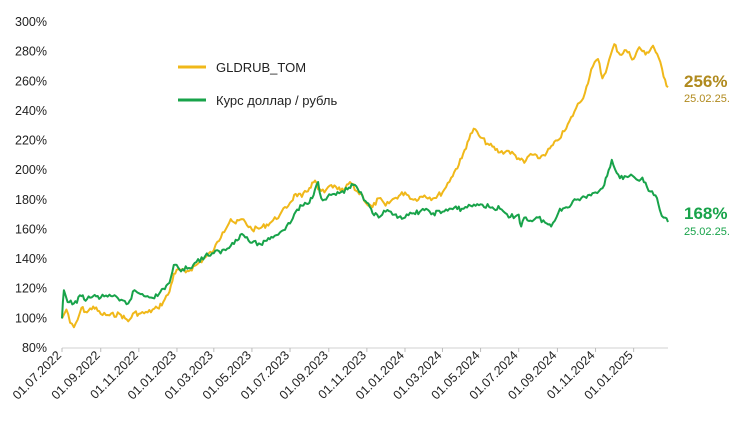 The image size is (750, 426). Describe the element at coordinates (31, 259) in the screenshot. I see `y-tick-label: 140%` at that location.